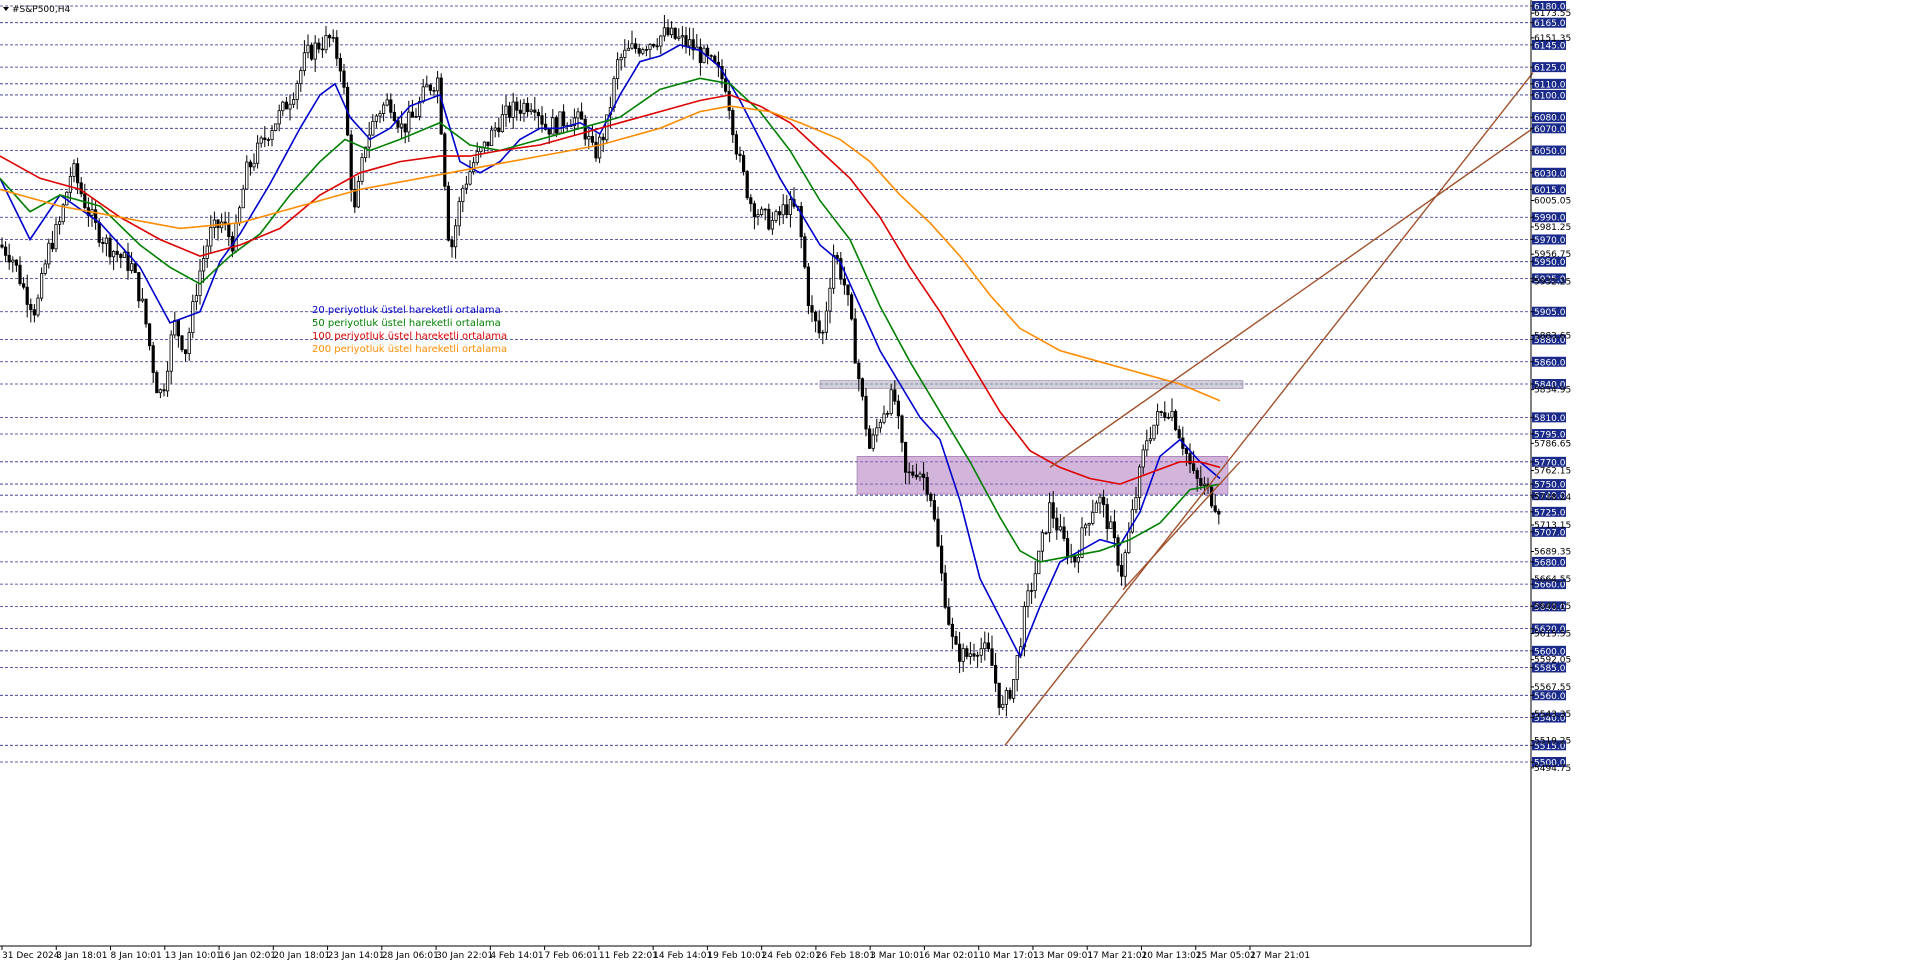 This screenshot has height=963, width=1916. I want to click on time-tick-label: 3 Mar 10:01, so click(897, 956).